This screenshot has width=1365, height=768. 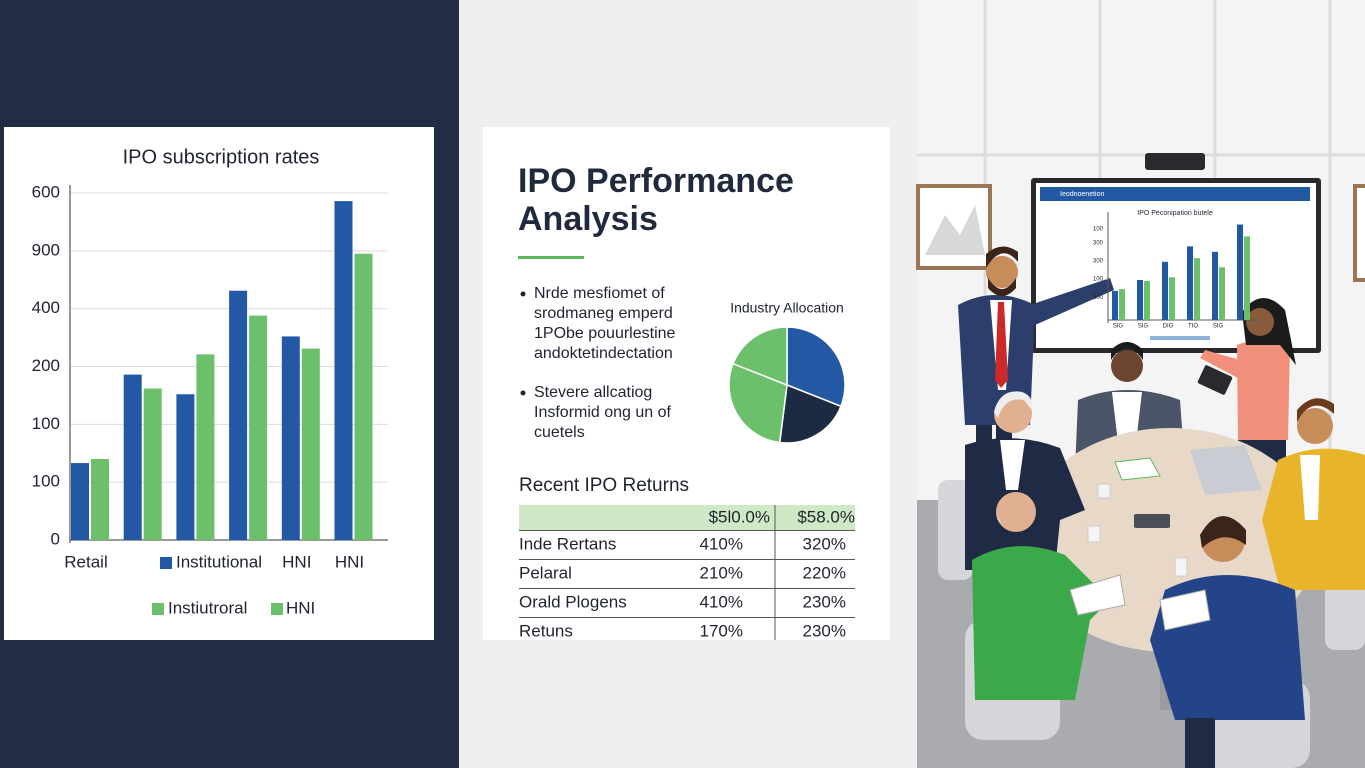 What do you see at coordinates (85, 561) in the screenshot?
I see `x-tick-label: Retail` at bounding box center [85, 561].